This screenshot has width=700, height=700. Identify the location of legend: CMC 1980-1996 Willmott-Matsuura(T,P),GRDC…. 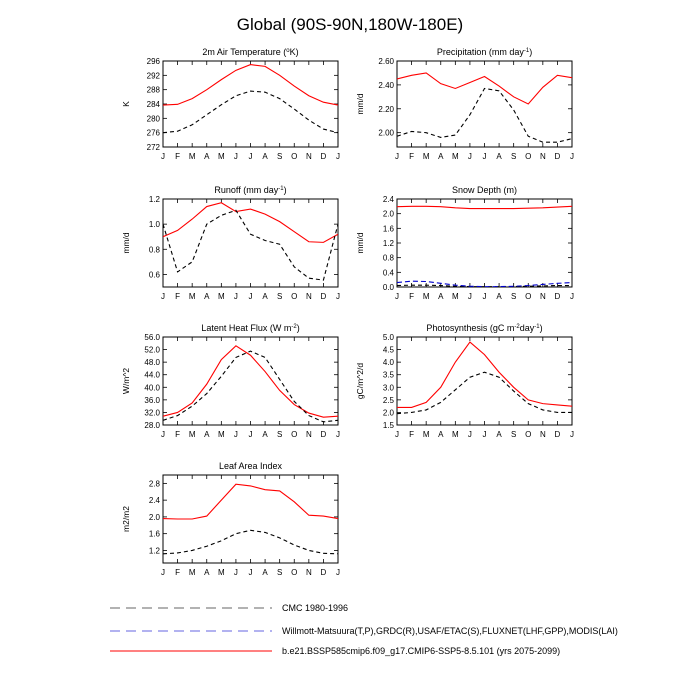
(364, 629).